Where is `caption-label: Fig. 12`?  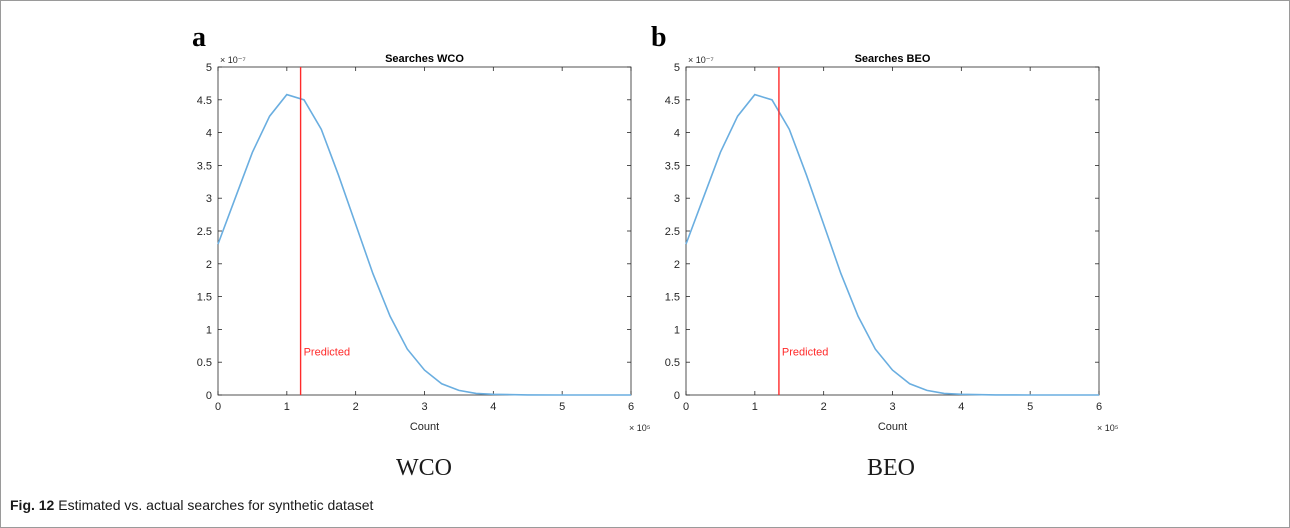
caption-label: Fig. 12 is located at coordinates (32, 505).